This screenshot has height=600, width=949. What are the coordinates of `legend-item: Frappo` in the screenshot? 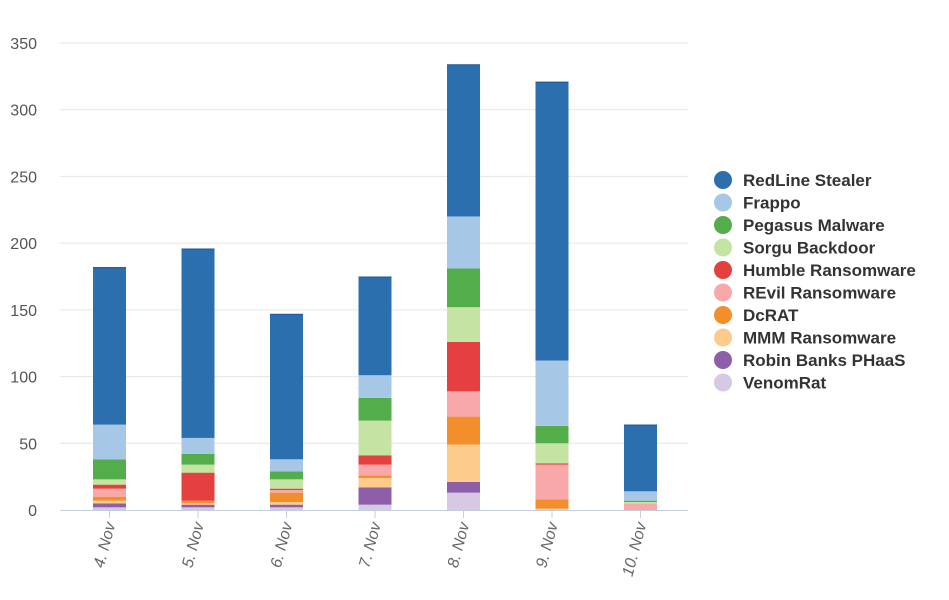 It's located at (757, 203).